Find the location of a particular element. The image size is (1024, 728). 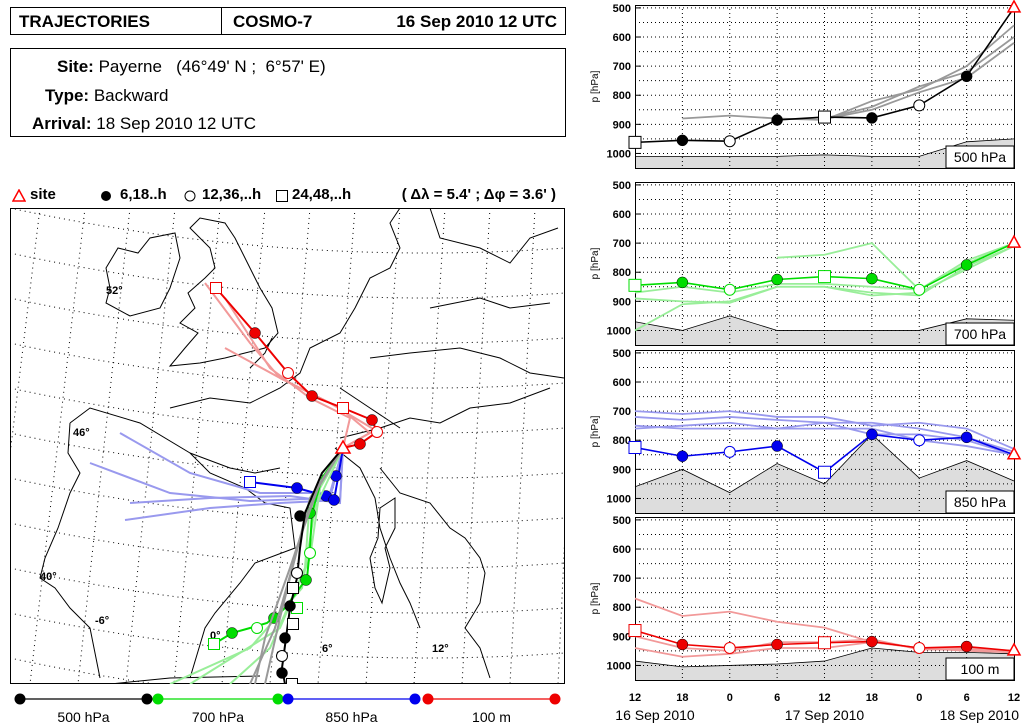

date-label: 17 Sep 2010 is located at coordinates (825, 715).